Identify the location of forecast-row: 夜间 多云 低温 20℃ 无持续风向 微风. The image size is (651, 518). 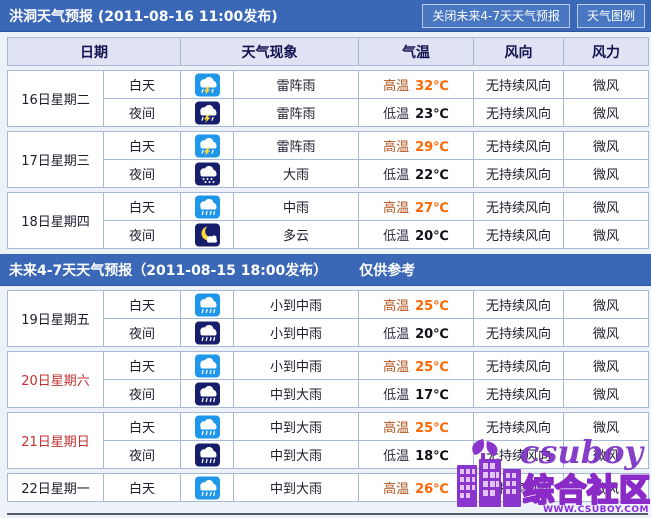
(328, 234).